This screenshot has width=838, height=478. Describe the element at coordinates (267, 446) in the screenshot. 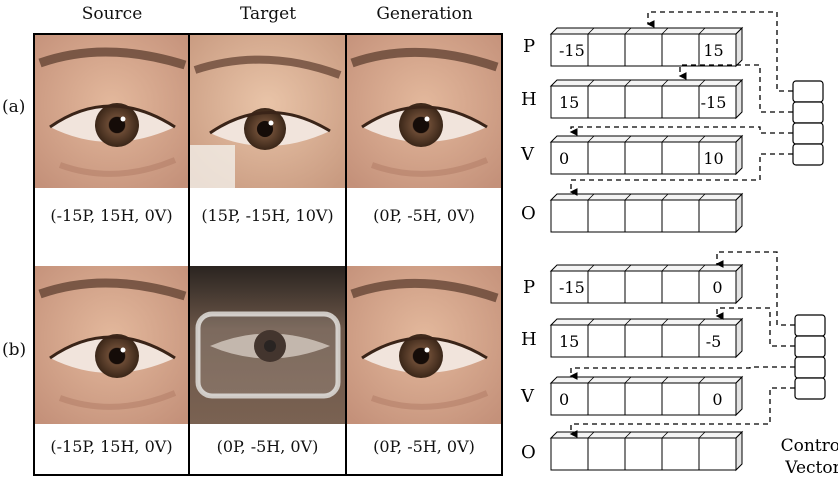

I see `caption-b-target: (0P, -5H, 0V)` at that location.